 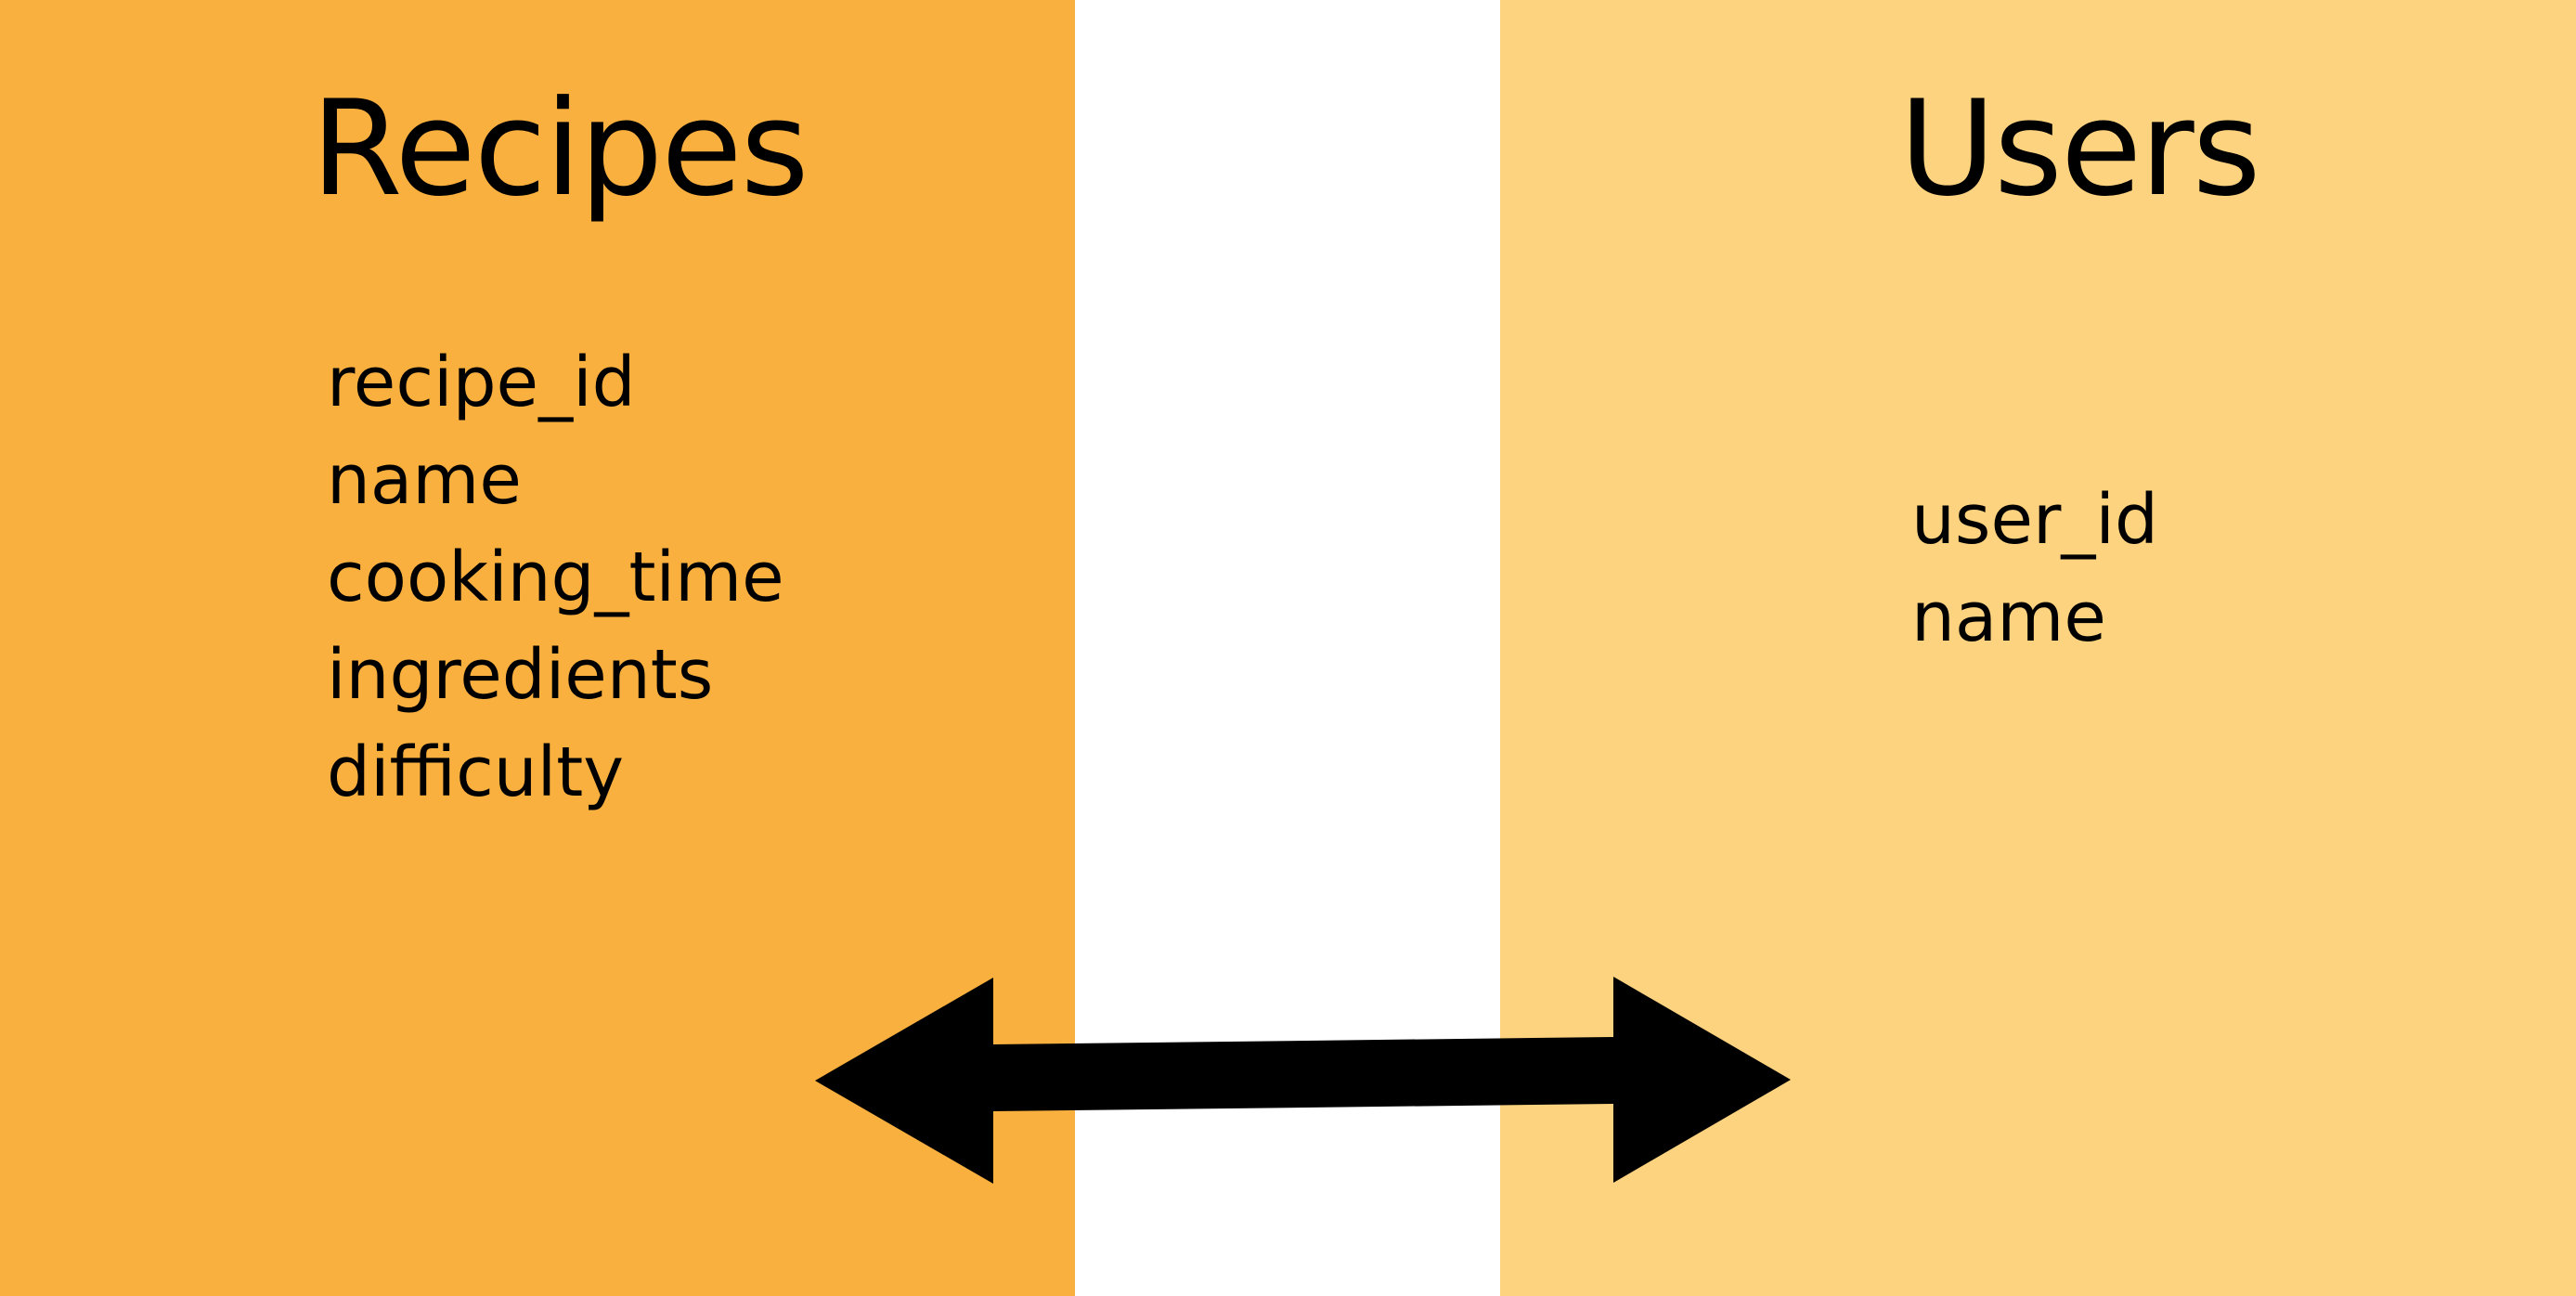 I want to click on users-title: Users, so click(x=2080, y=149).